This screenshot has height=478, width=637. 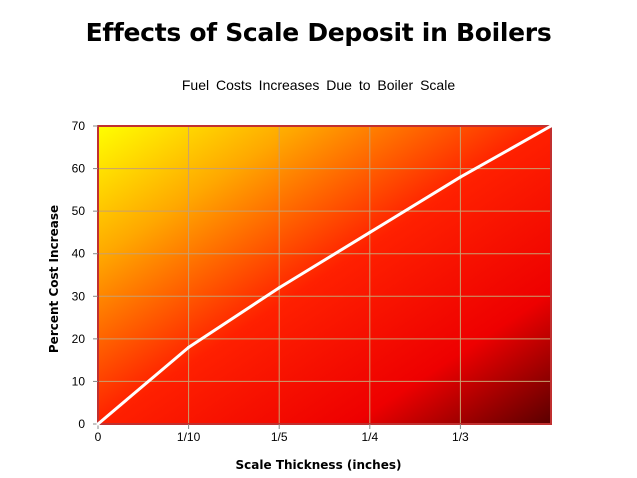 What do you see at coordinates (79, 211) in the screenshot?
I see `y-tick-label: 50` at bounding box center [79, 211].